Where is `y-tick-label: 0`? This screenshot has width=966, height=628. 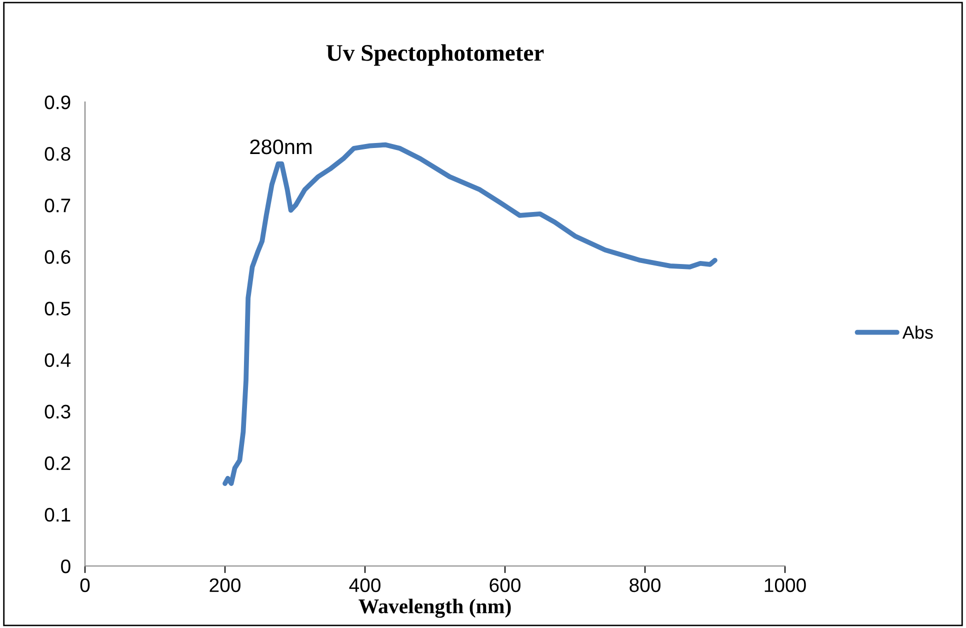
y-tick-label: 0 is located at coordinates (65, 566).